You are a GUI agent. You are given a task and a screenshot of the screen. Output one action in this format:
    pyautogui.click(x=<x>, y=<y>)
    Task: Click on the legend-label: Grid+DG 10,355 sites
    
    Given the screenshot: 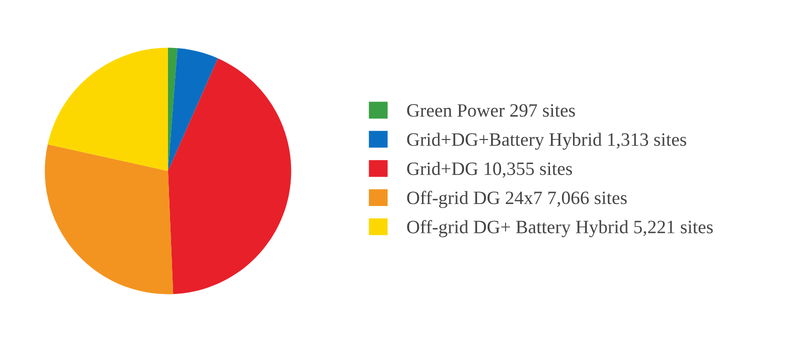 What is the action you would take?
    pyautogui.click(x=489, y=170)
    